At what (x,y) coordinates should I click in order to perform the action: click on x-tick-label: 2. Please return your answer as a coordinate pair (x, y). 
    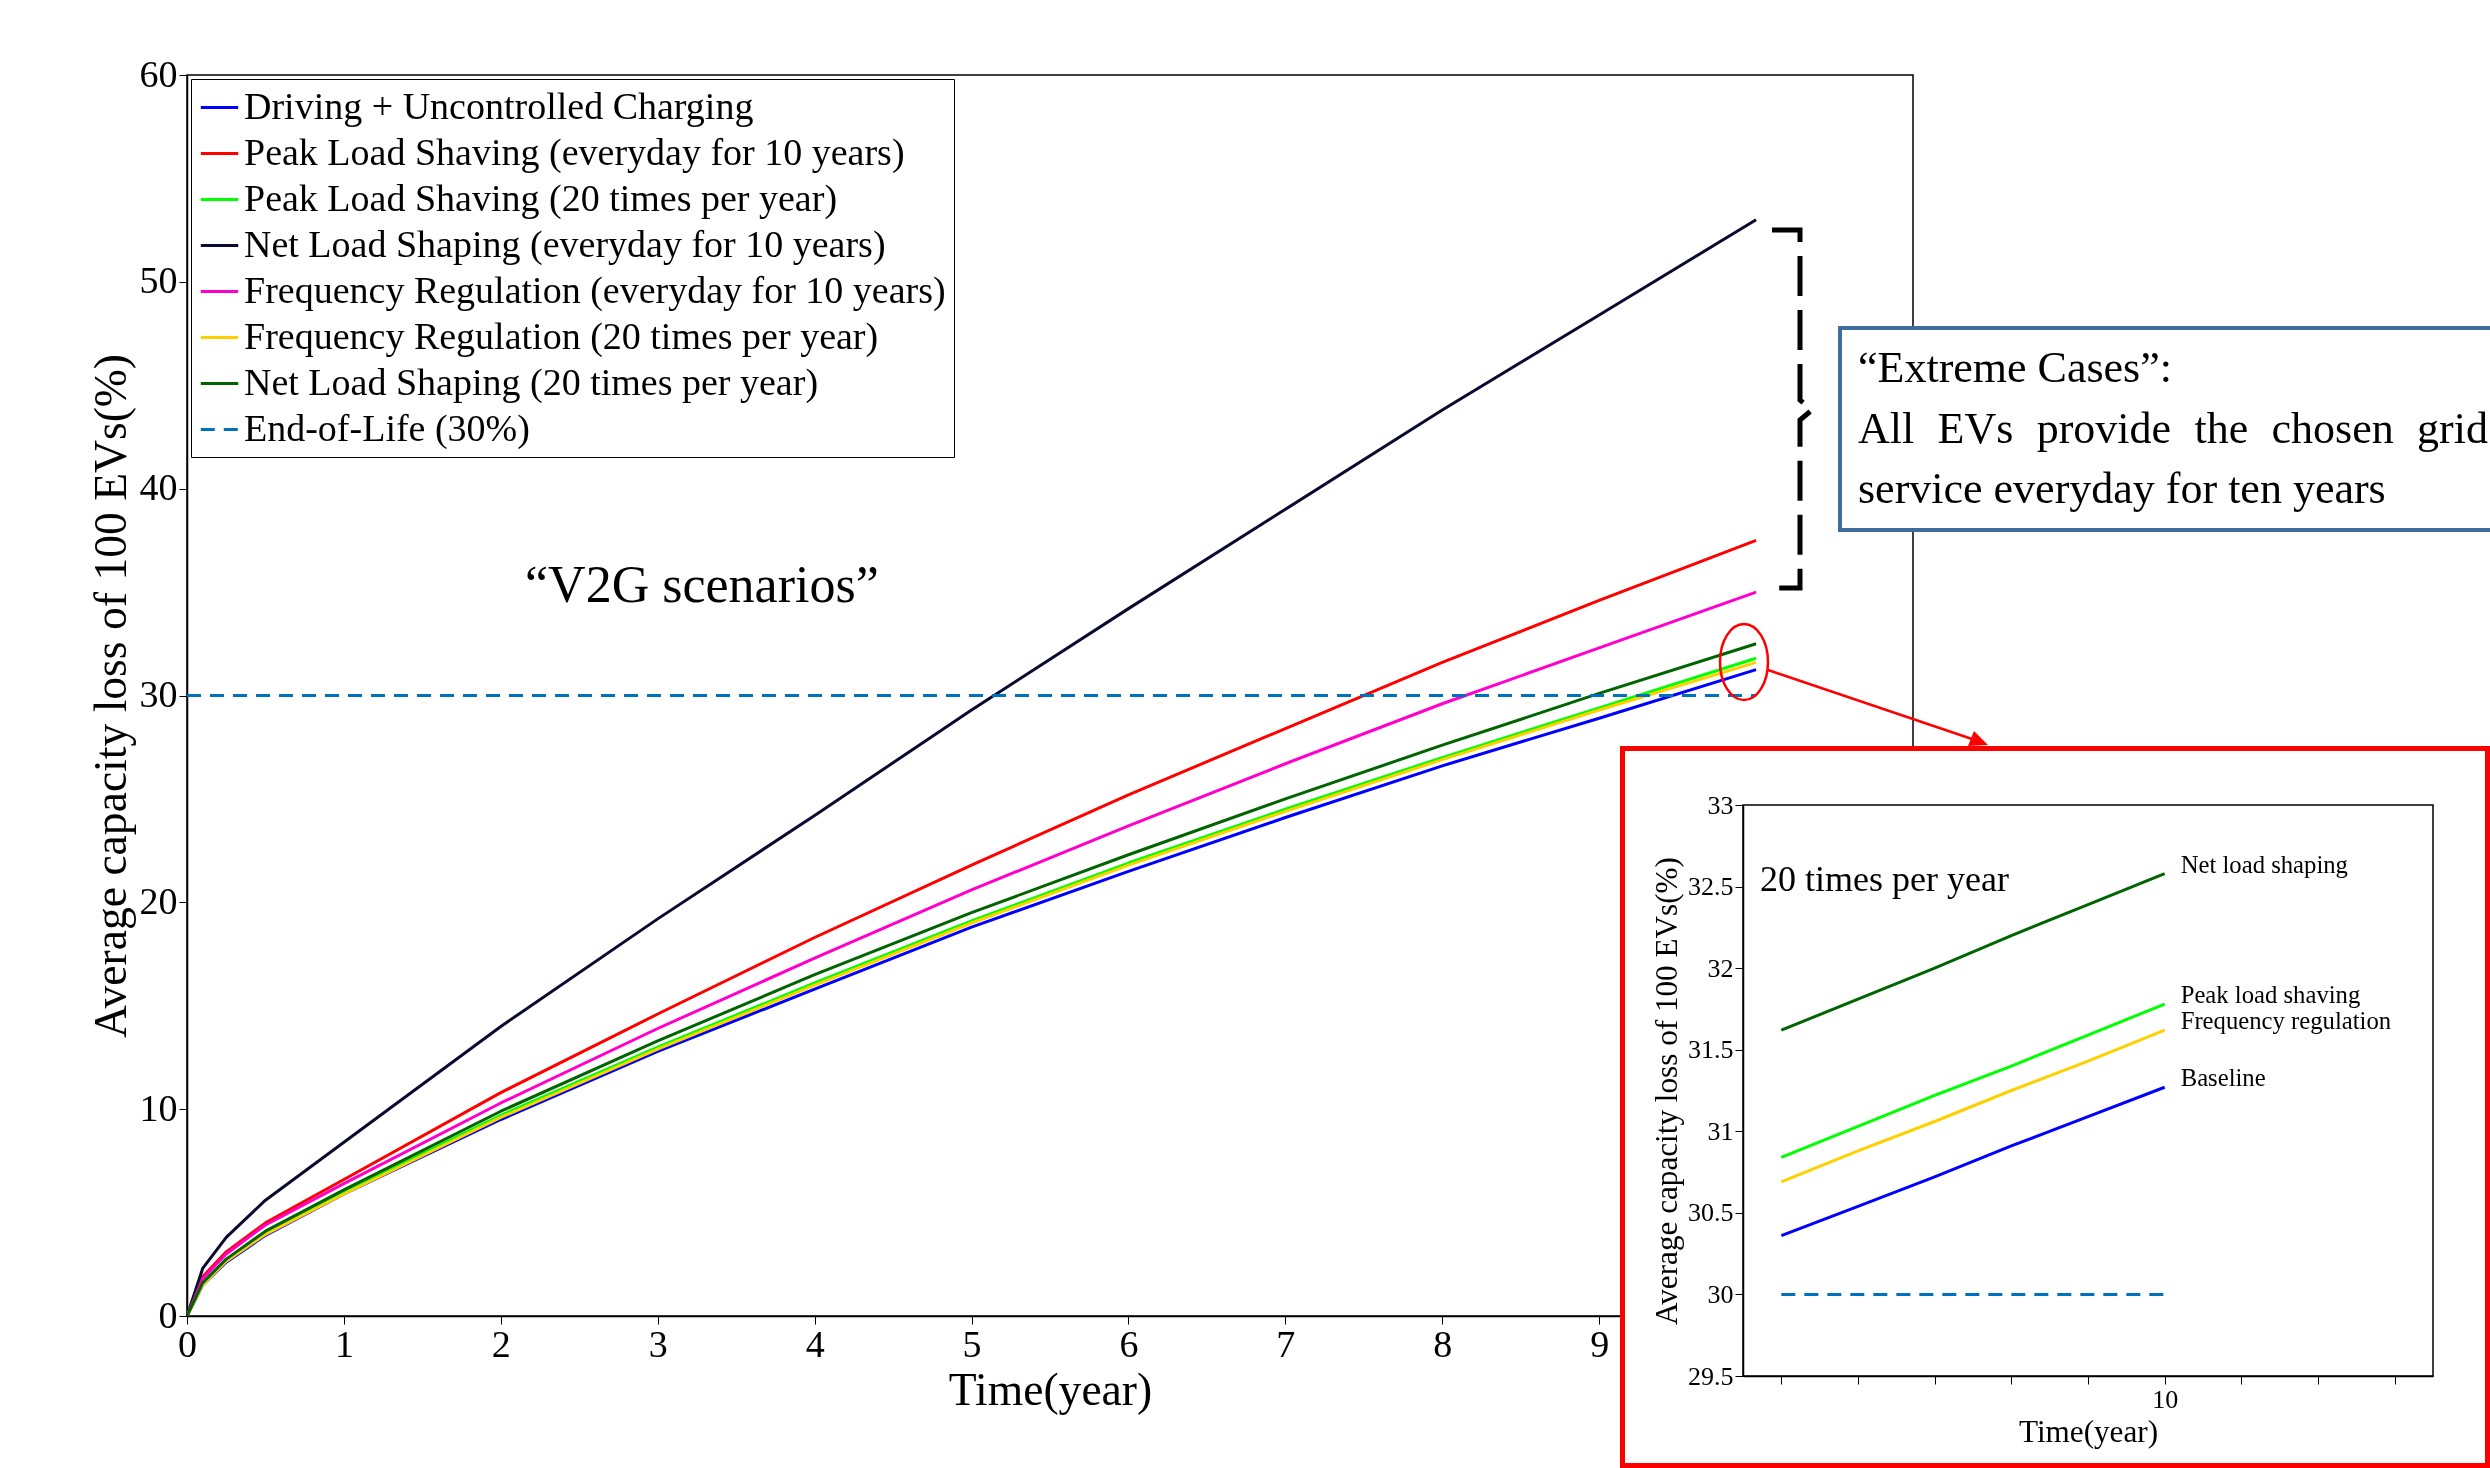
    Looking at the image, I should click on (501, 1343).